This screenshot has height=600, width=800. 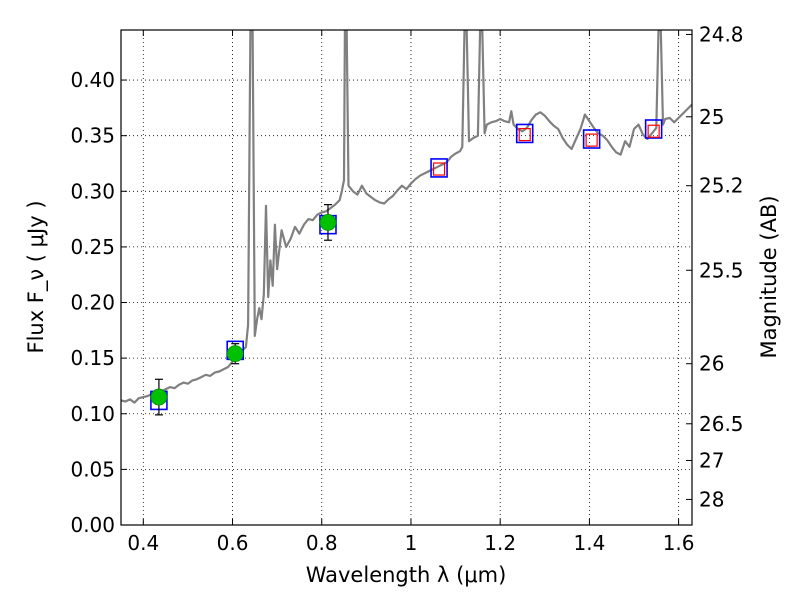 What do you see at coordinates (92, 414) in the screenshot?
I see `y-tick-label: 0.10` at bounding box center [92, 414].